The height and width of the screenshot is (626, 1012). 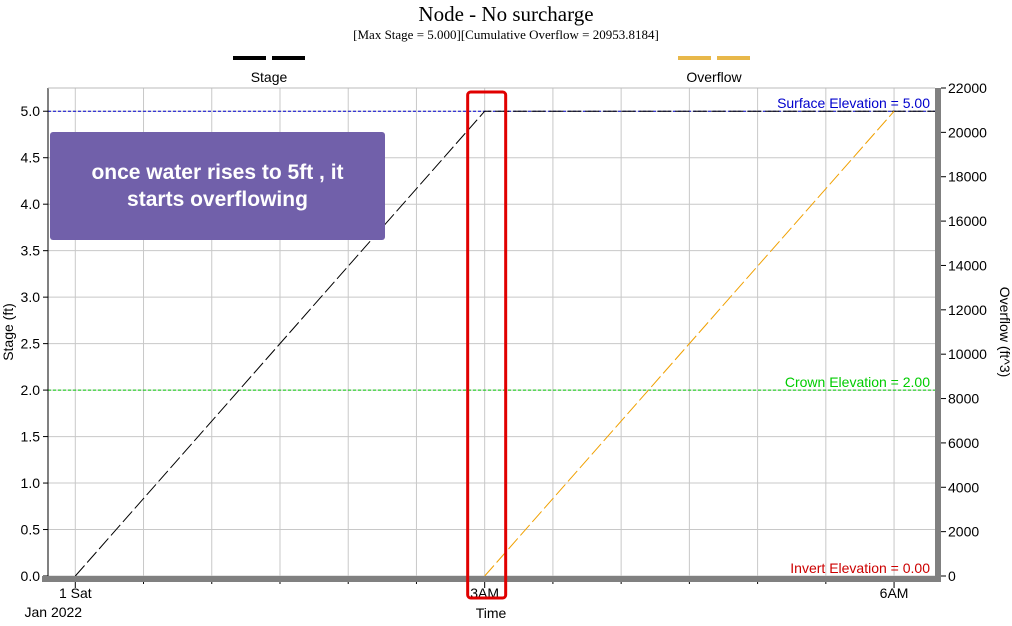 What do you see at coordinates (31, 576) in the screenshot?
I see `y-tick-label: 0.0` at bounding box center [31, 576].